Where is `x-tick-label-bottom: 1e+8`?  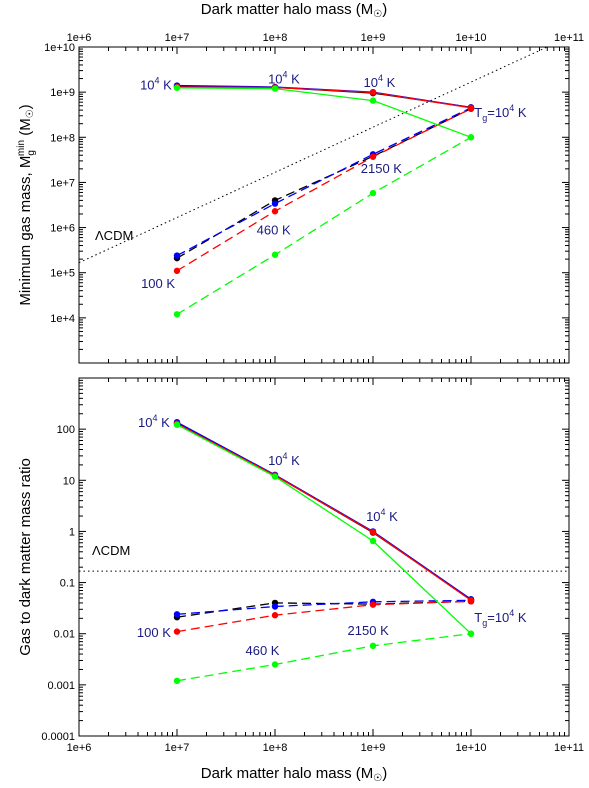 x-tick-label-bottom: 1e+8 is located at coordinates (275, 748).